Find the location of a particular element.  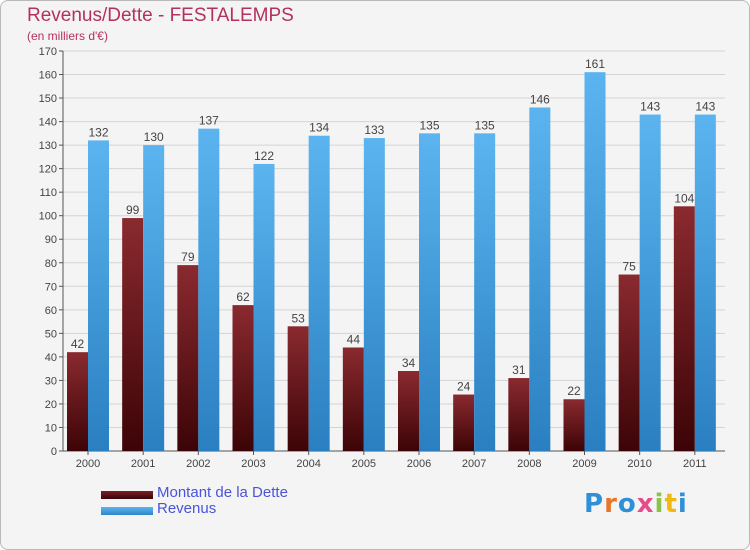

data-label-debt: 53 is located at coordinates (298, 318).